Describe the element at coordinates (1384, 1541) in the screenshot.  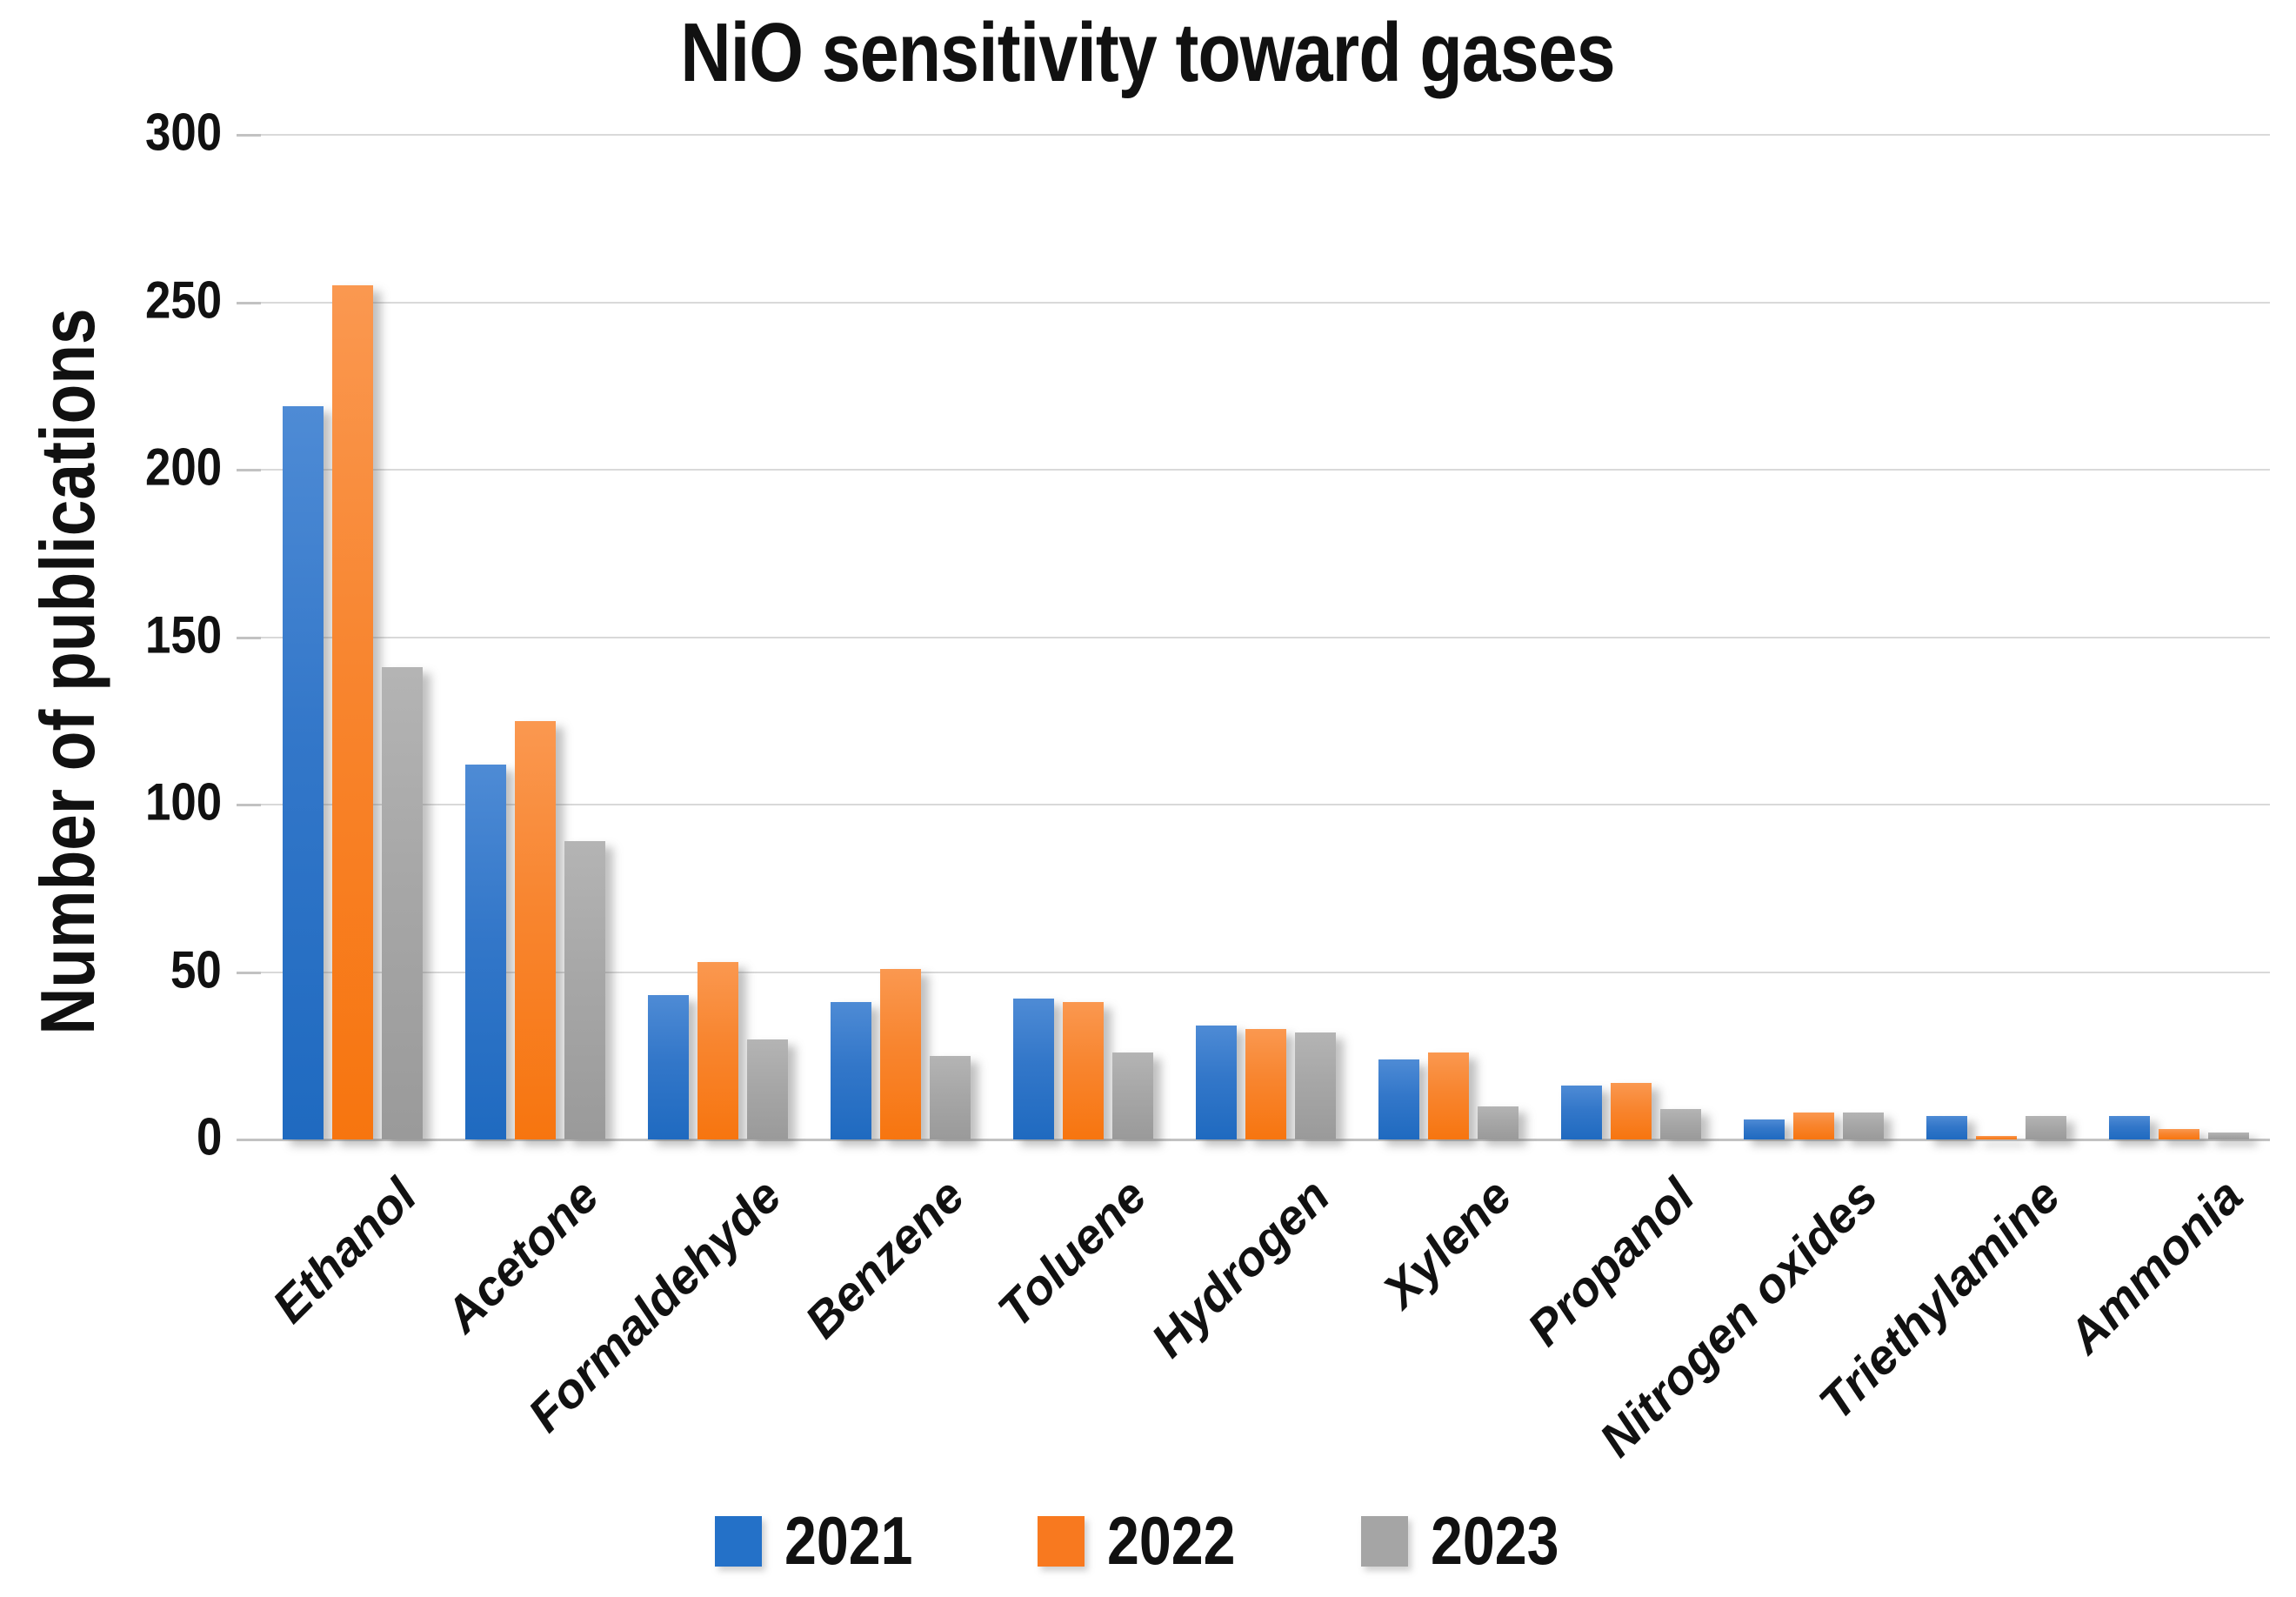
I see `legend-marker-2023` at that location.